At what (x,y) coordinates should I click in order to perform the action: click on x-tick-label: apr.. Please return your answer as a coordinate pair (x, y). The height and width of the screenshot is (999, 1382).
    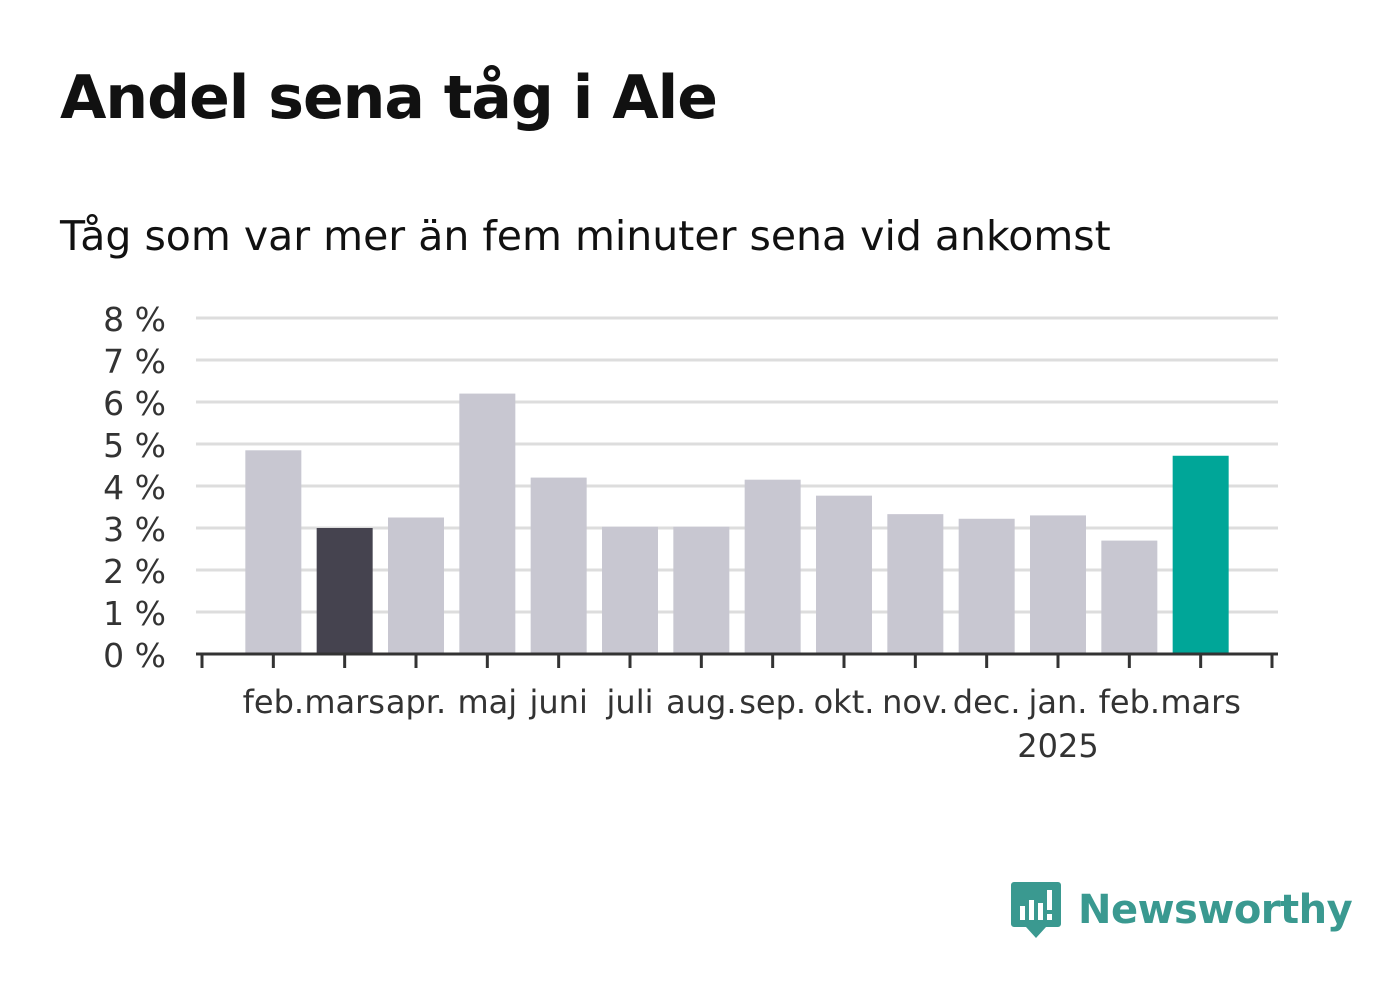
    Looking at the image, I should click on (416, 702).